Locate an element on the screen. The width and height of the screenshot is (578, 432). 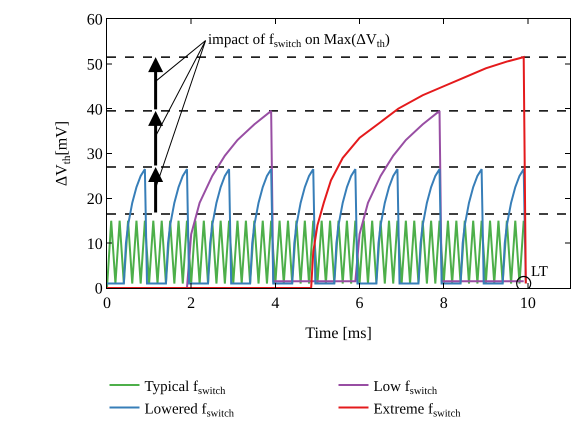
y-tick-label: 0 is located at coordinates (98, 289).